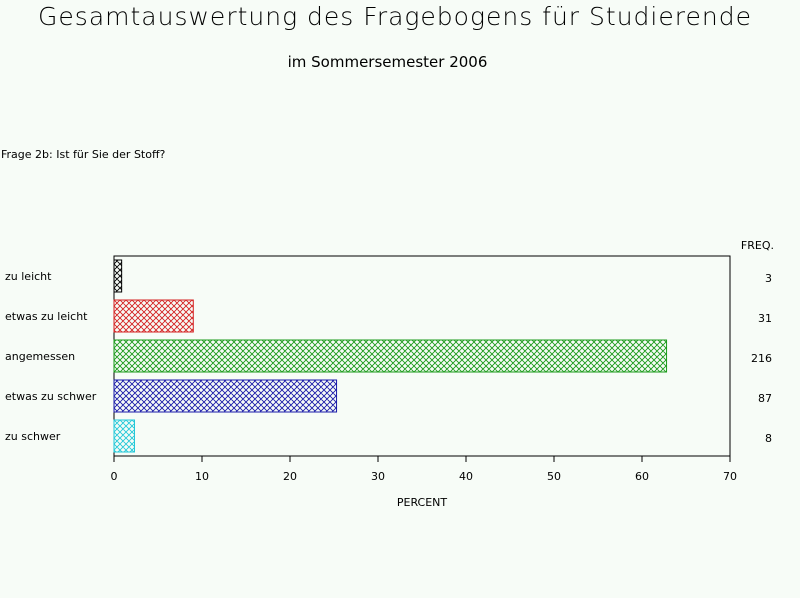 The width and height of the screenshot is (800, 598). What do you see at coordinates (765, 398) in the screenshot?
I see `freq-value: 87` at bounding box center [765, 398].